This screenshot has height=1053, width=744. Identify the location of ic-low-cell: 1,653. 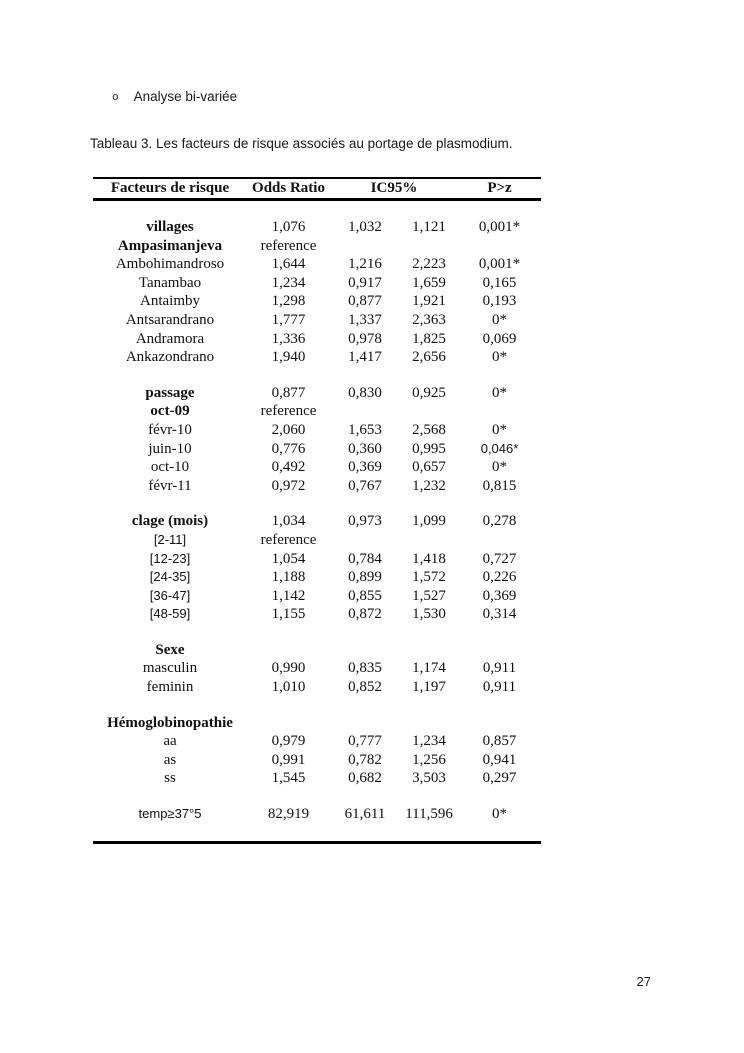
(365, 429).